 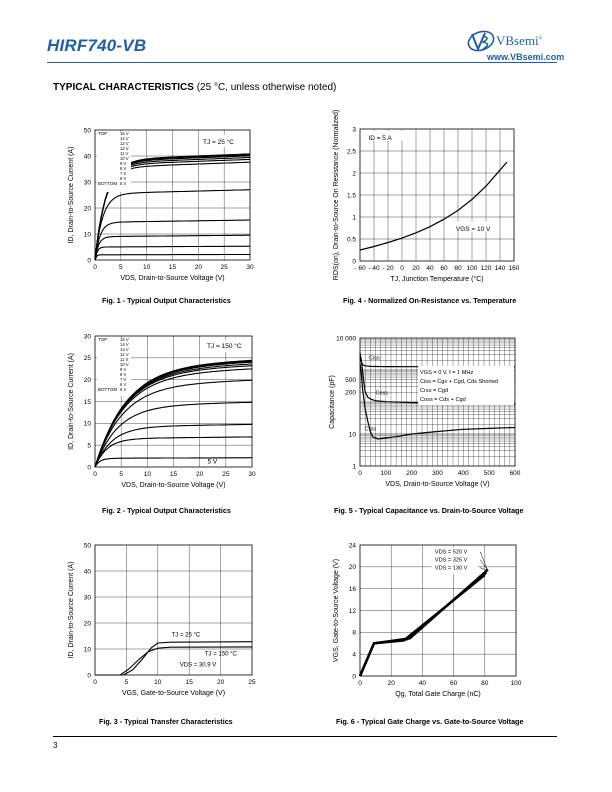 What do you see at coordinates (172, 257) in the screenshot?
I see `curve-5v` at bounding box center [172, 257].